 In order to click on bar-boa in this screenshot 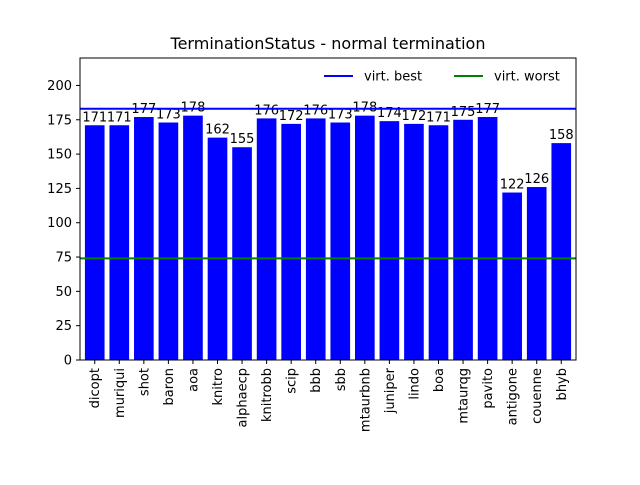, I will do `click(438, 242)`.